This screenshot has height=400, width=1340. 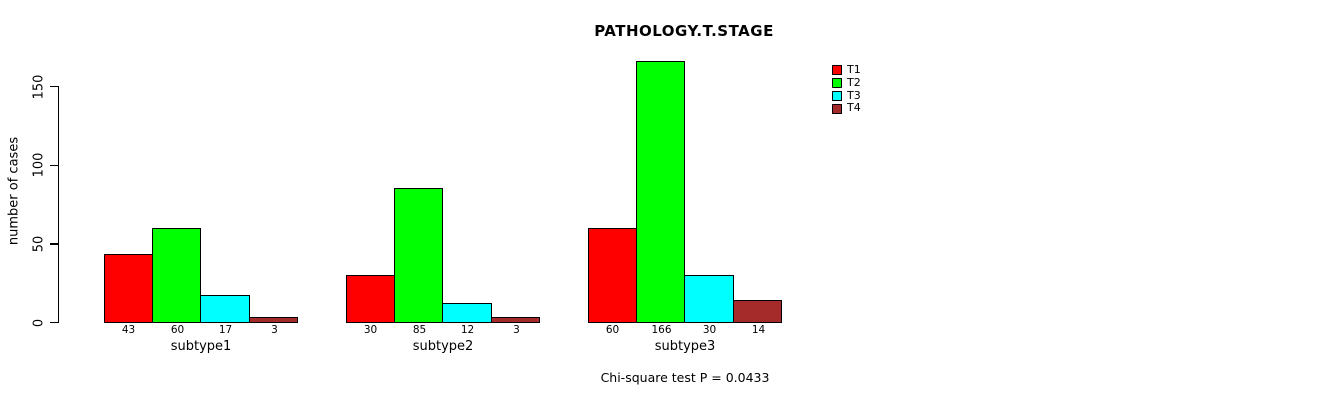 What do you see at coordinates (225, 309) in the screenshot?
I see `bar-subtype1-T3` at bounding box center [225, 309].